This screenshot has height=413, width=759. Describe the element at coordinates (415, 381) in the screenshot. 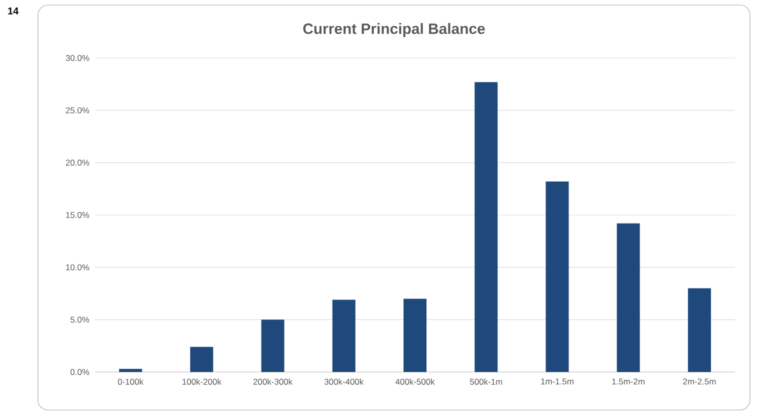

I see `x-tick-label: 400k-500k` at that location.